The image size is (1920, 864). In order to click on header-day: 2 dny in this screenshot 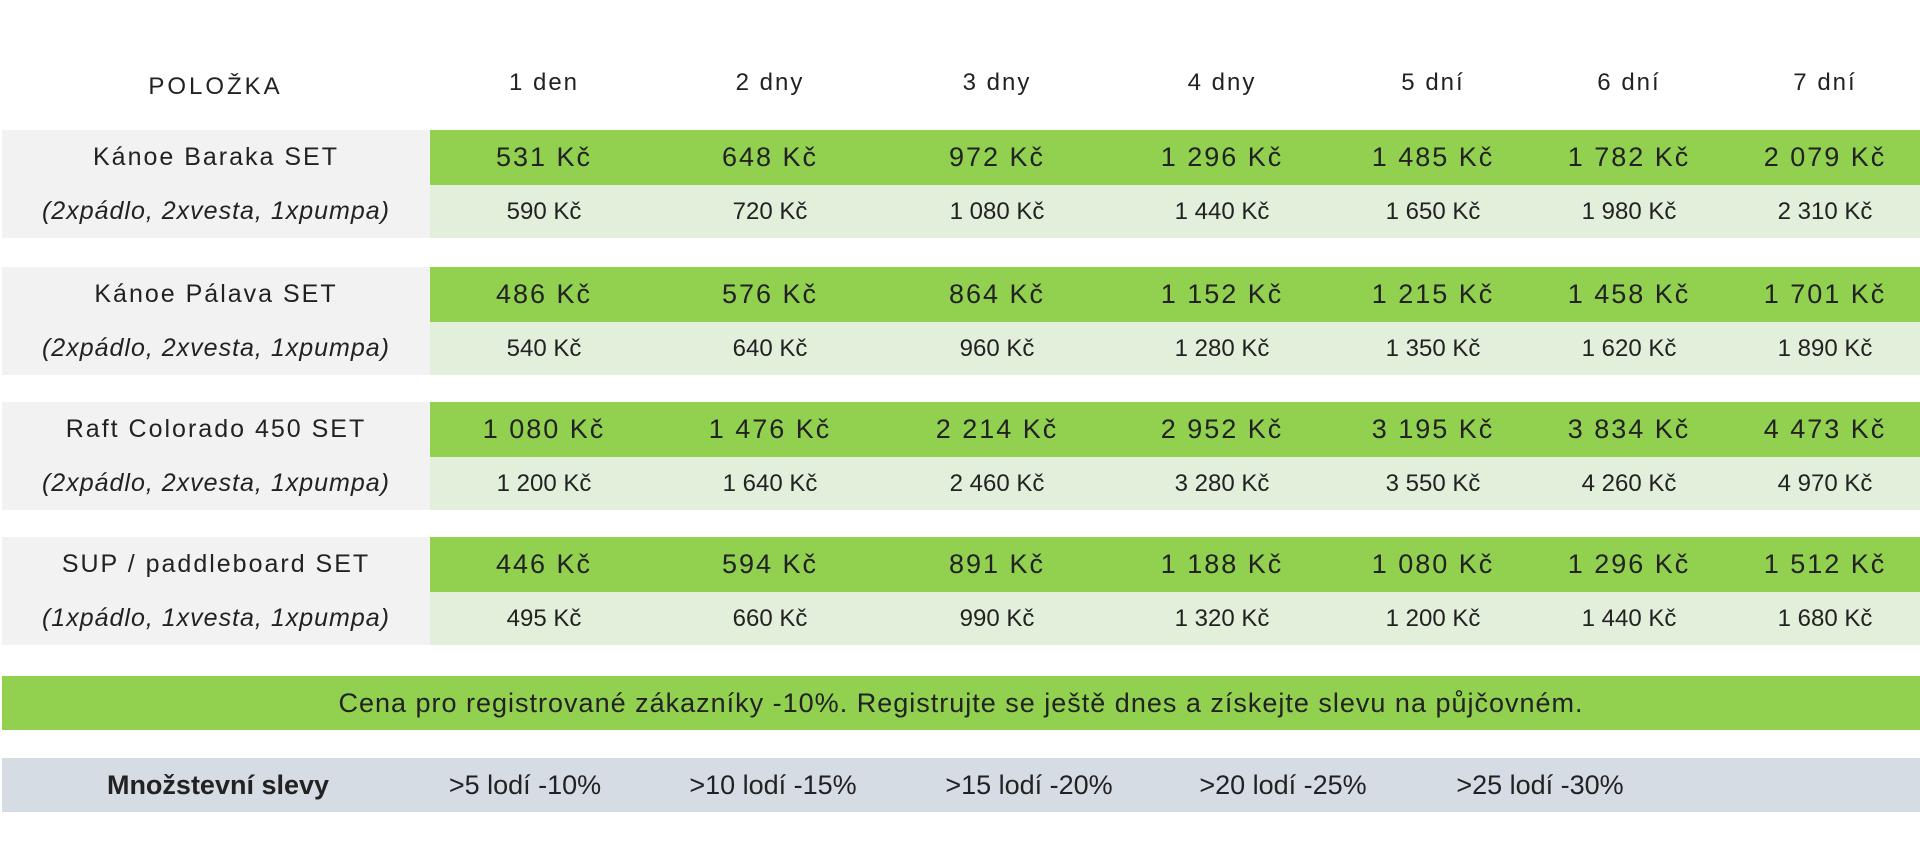, I will do `click(770, 82)`.